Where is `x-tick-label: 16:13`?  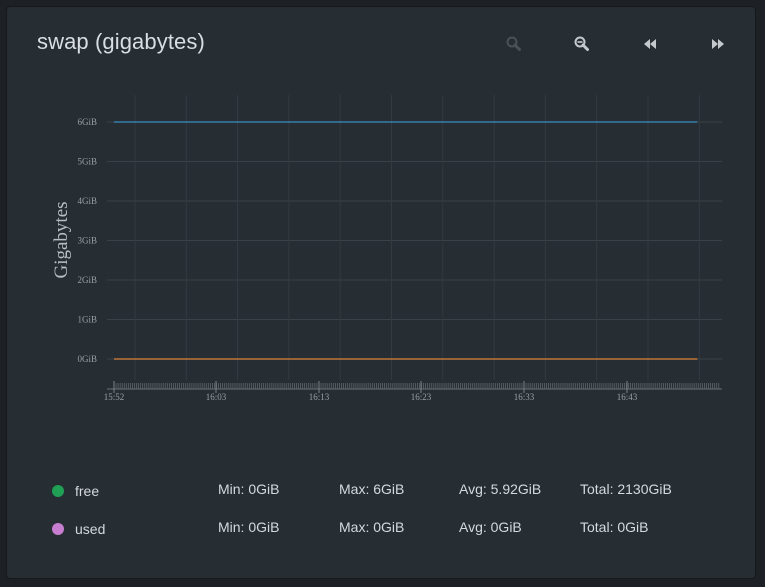 x-tick-label: 16:13 is located at coordinates (319, 397).